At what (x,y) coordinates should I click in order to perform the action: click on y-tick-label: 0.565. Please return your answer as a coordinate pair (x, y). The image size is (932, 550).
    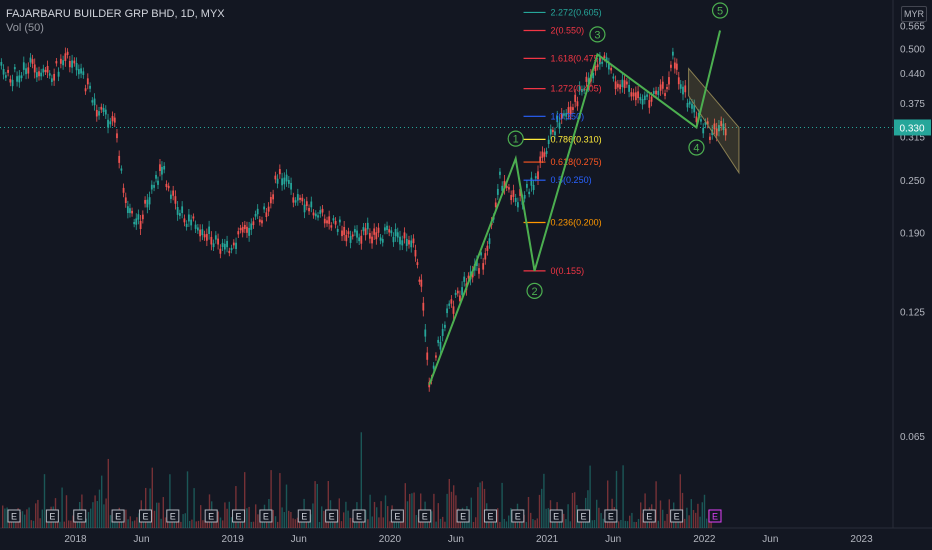
    Looking at the image, I should click on (912, 26).